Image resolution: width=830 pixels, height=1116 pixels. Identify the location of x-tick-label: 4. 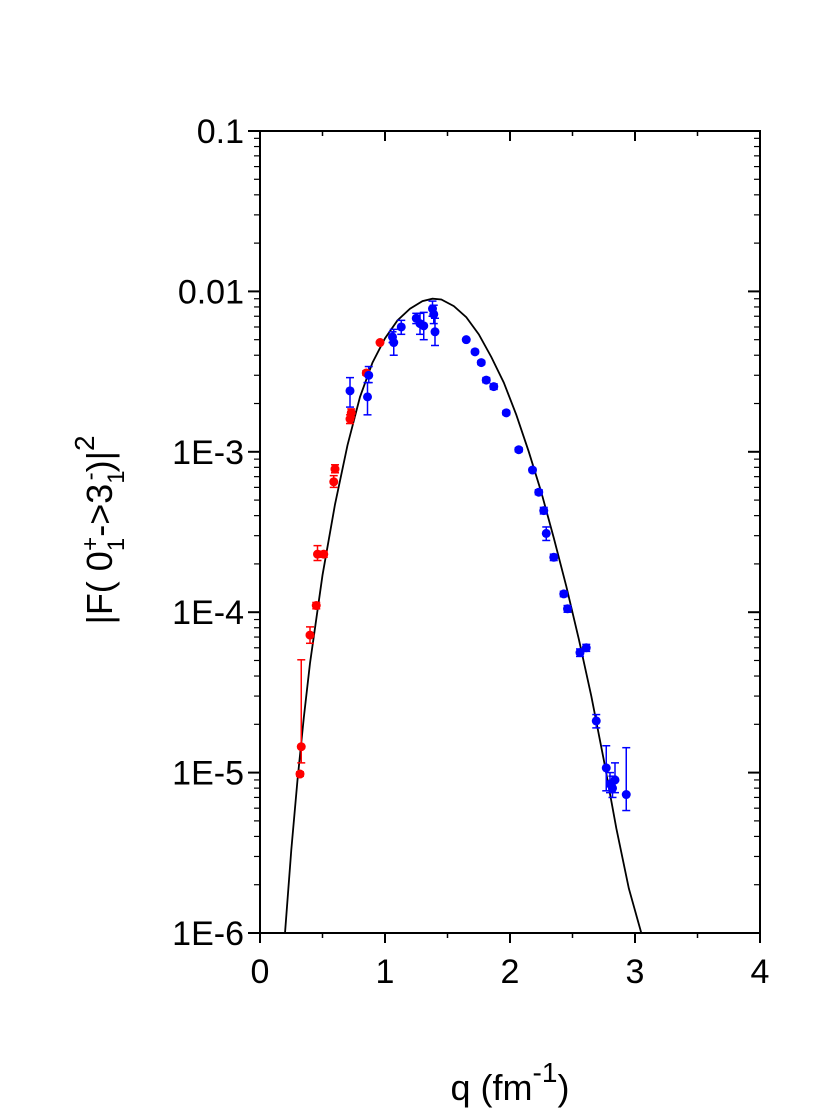
(760, 972).